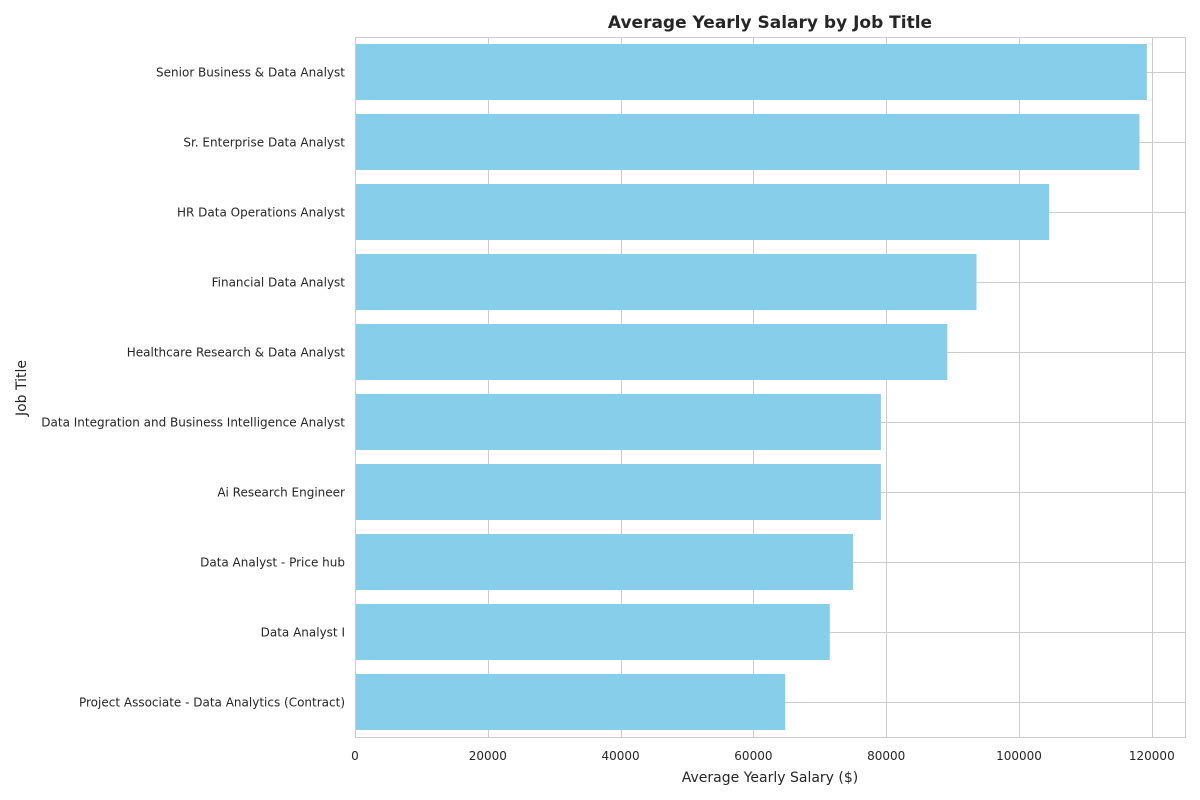  I want to click on x-tick-label: 20000, so click(488, 756).